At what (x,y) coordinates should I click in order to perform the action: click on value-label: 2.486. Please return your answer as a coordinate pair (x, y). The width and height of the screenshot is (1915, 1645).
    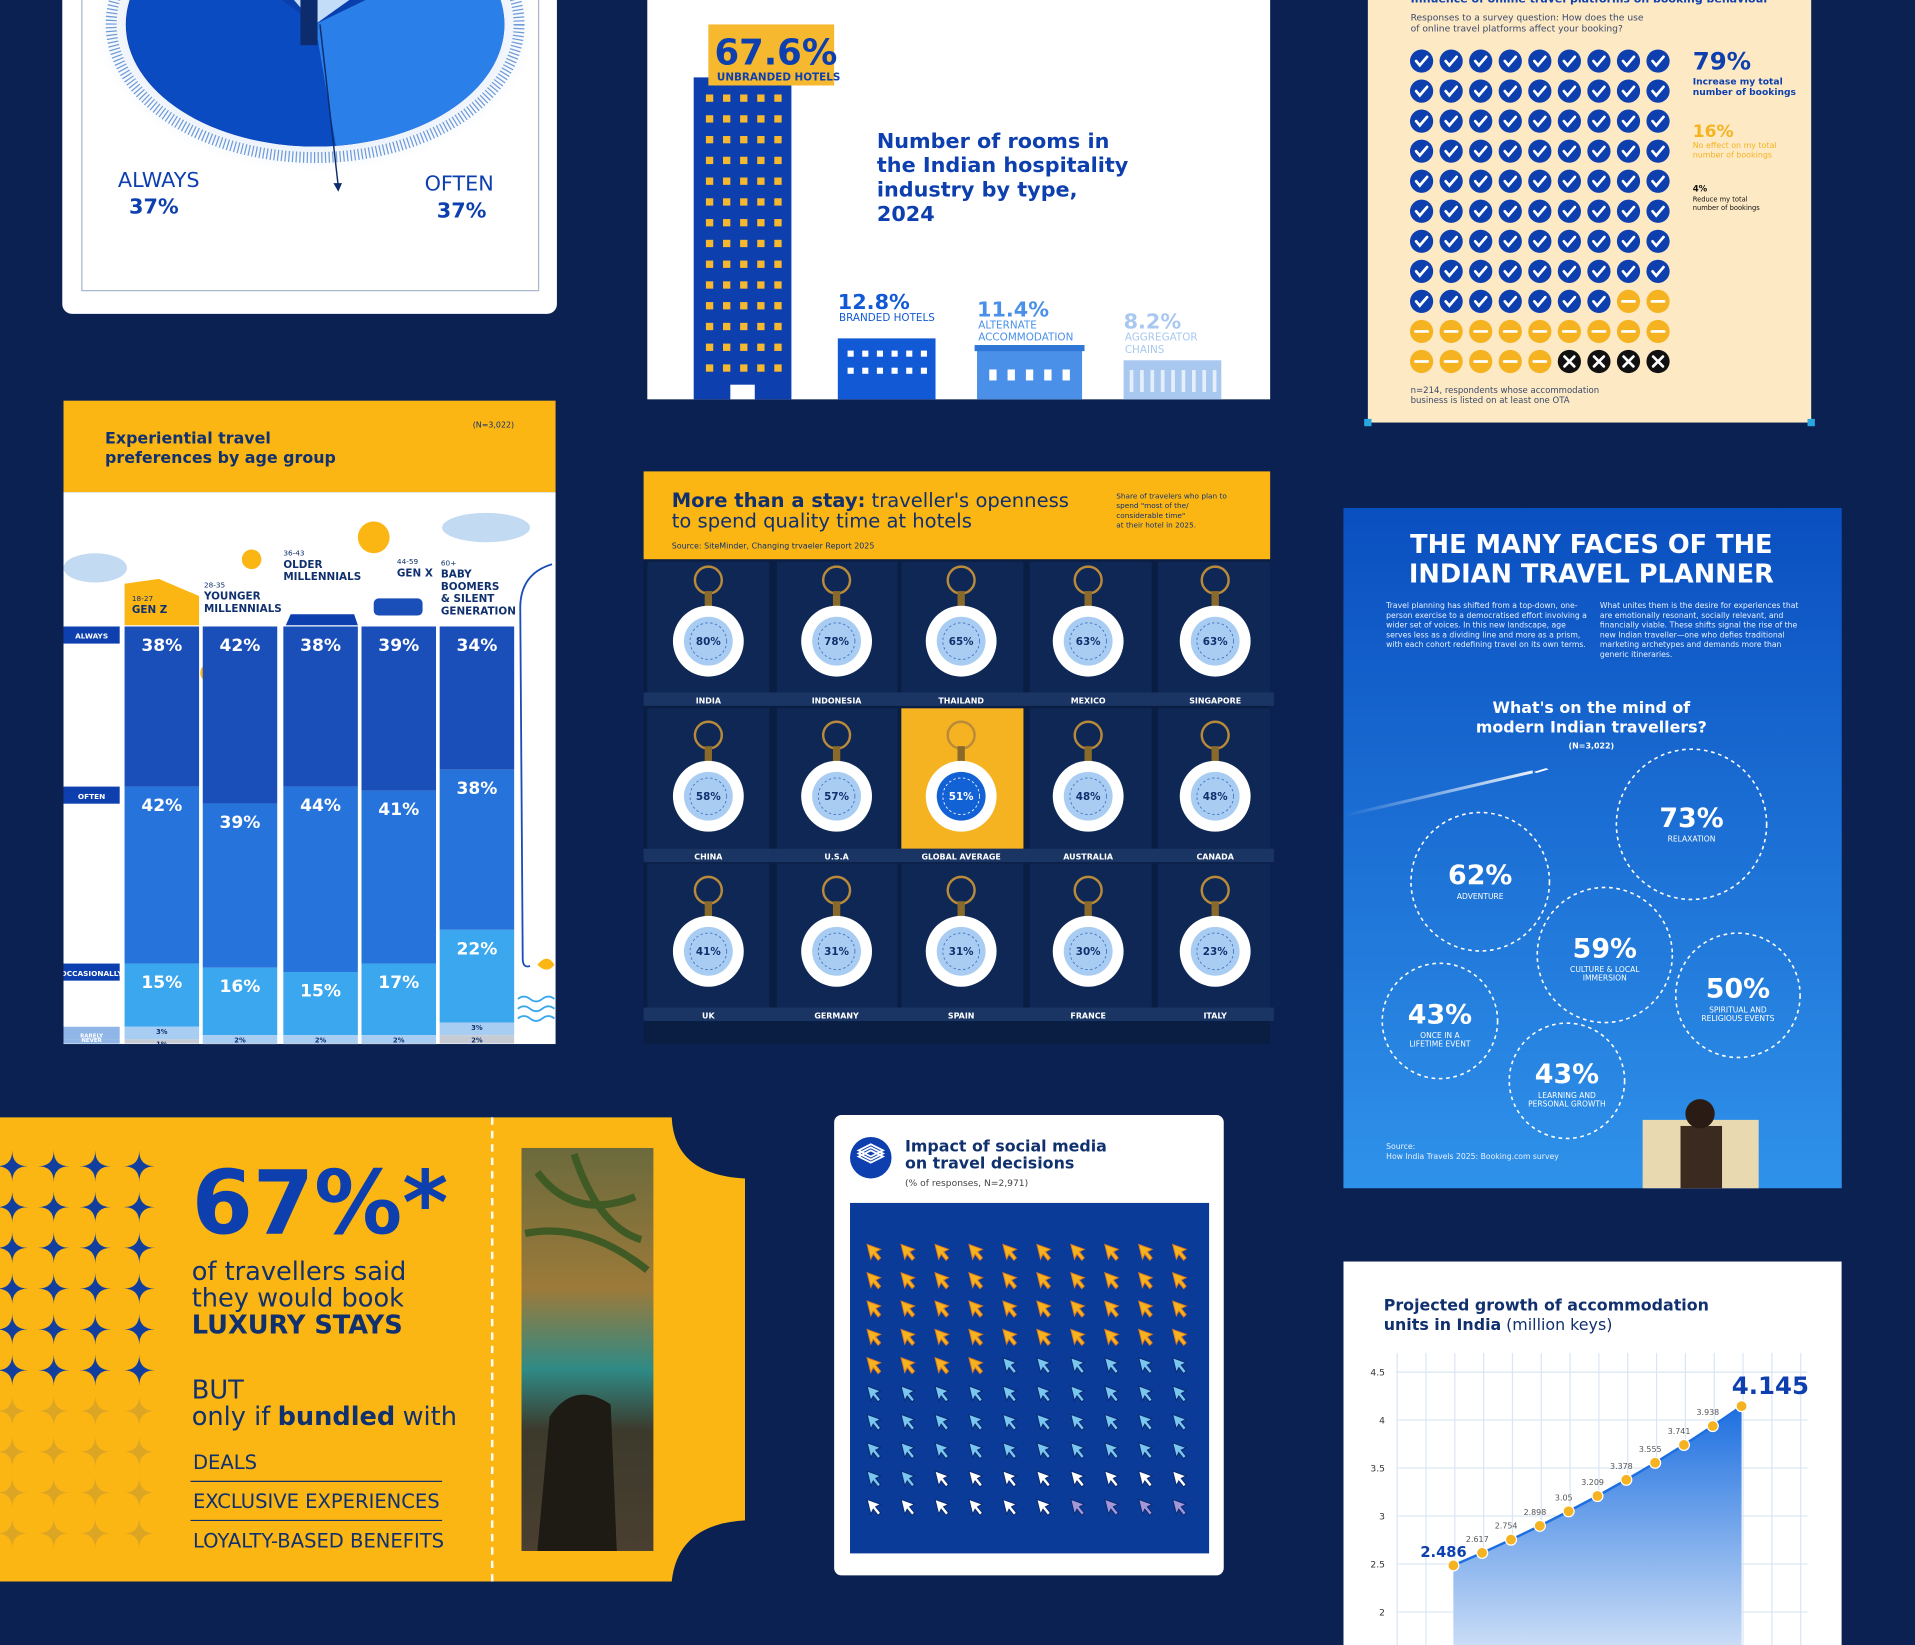
    Looking at the image, I should click on (1443, 1552).